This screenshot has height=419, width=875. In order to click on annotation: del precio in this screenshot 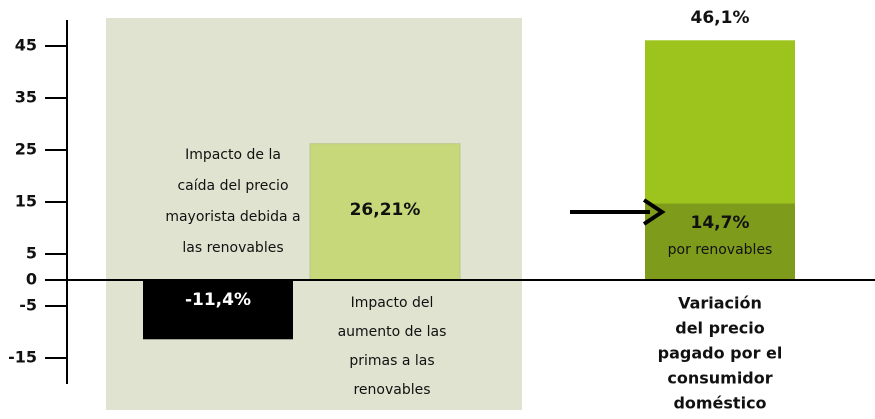, I will do `click(720, 328)`.